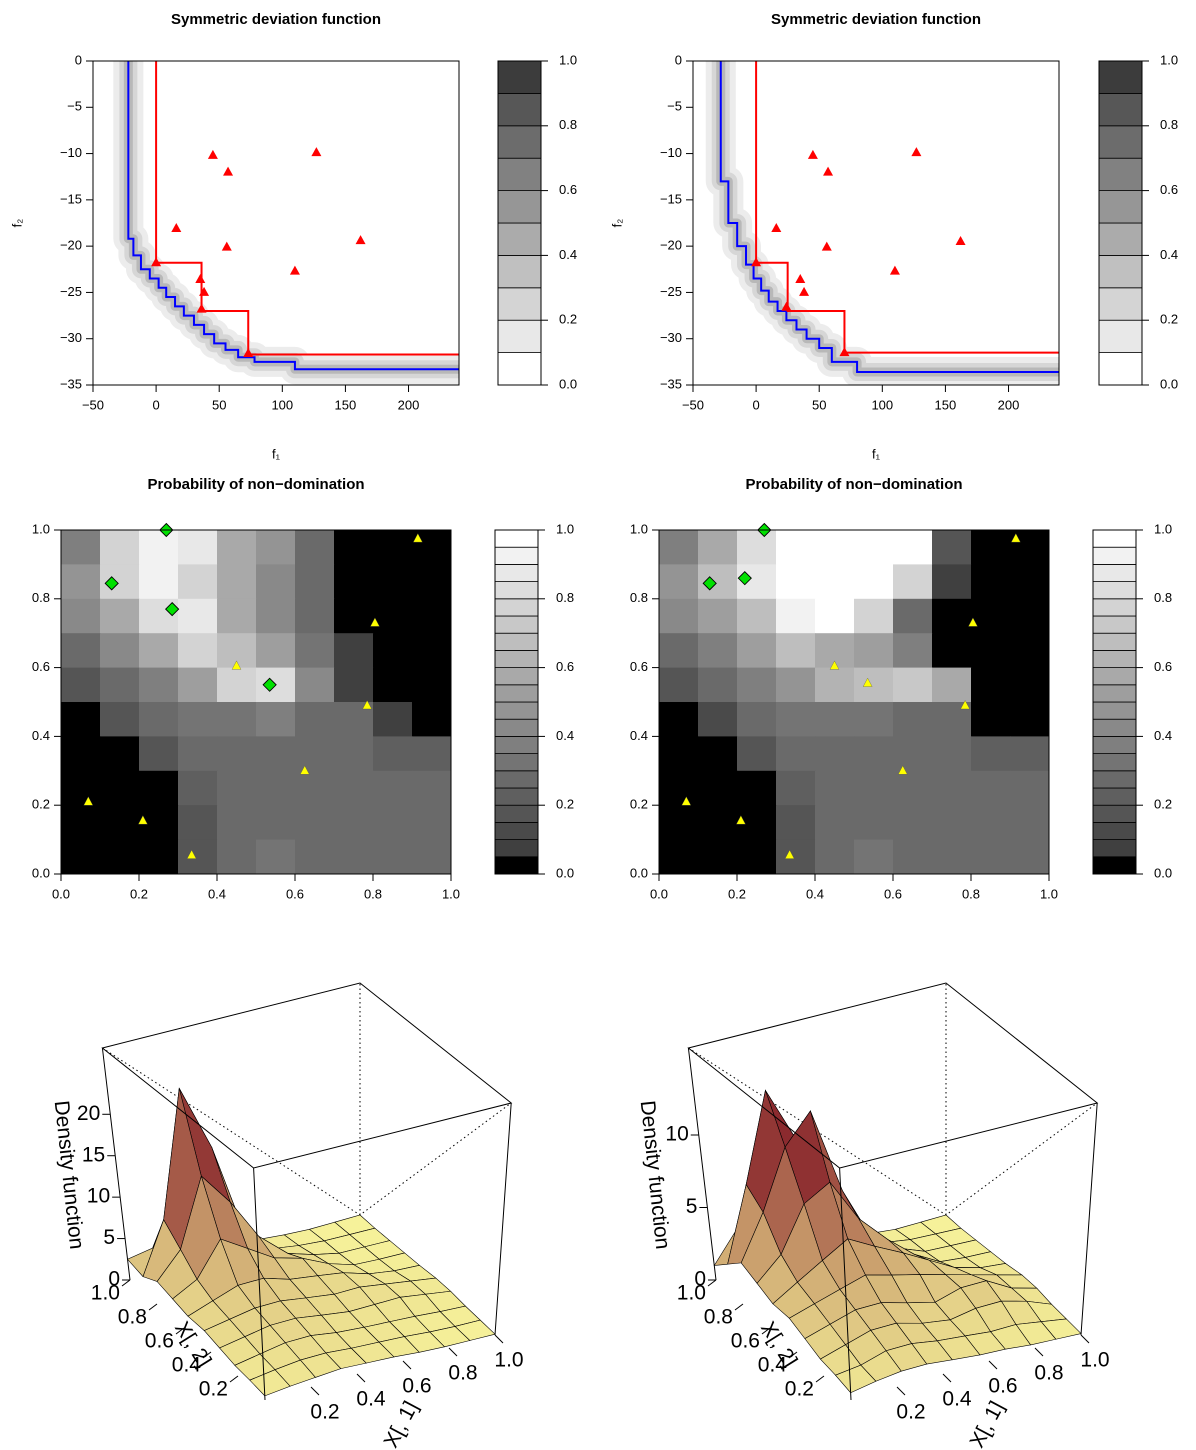  Describe the element at coordinates (882, 404) in the screenshot. I see `x-tick-label: 100` at that location.